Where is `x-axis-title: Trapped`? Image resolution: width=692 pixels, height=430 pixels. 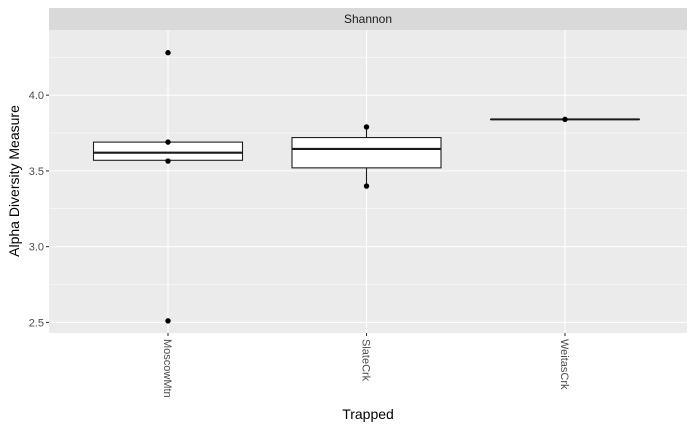
x-axis-title: Trapped is located at coordinates (368, 414).